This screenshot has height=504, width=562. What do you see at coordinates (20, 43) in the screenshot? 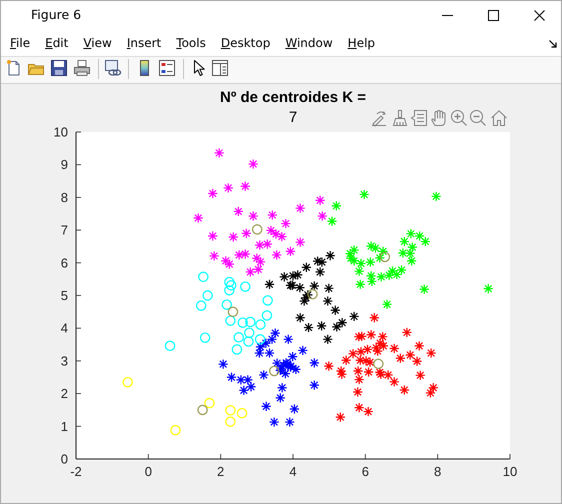
I see `text: File` at bounding box center [20, 43].